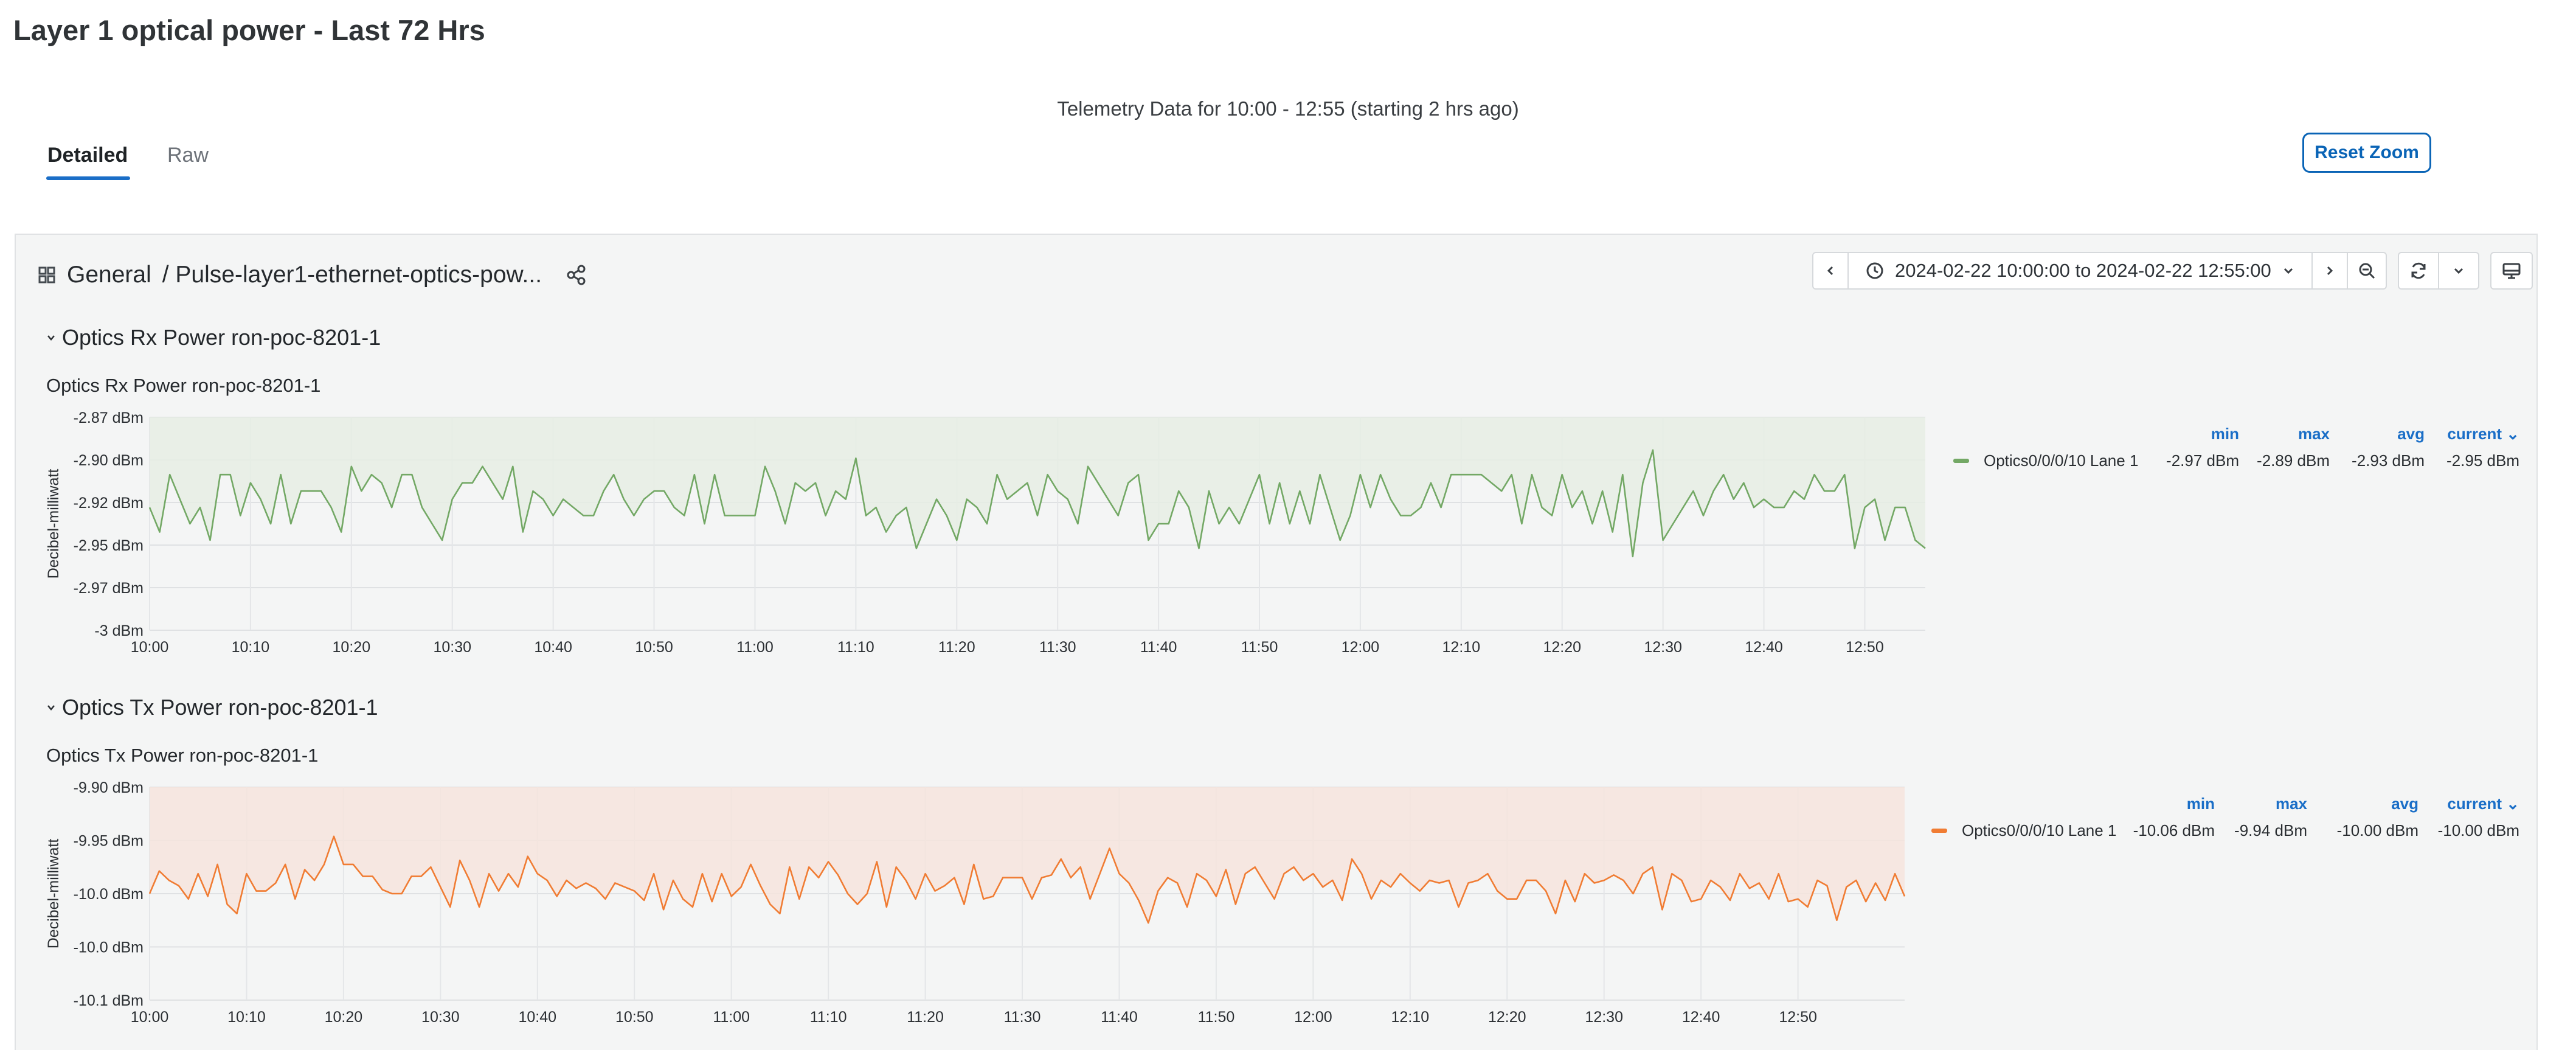 The image size is (2576, 1050). What do you see at coordinates (51, 707) in the screenshot?
I see `chevron-down-icon` at bounding box center [51, 707].